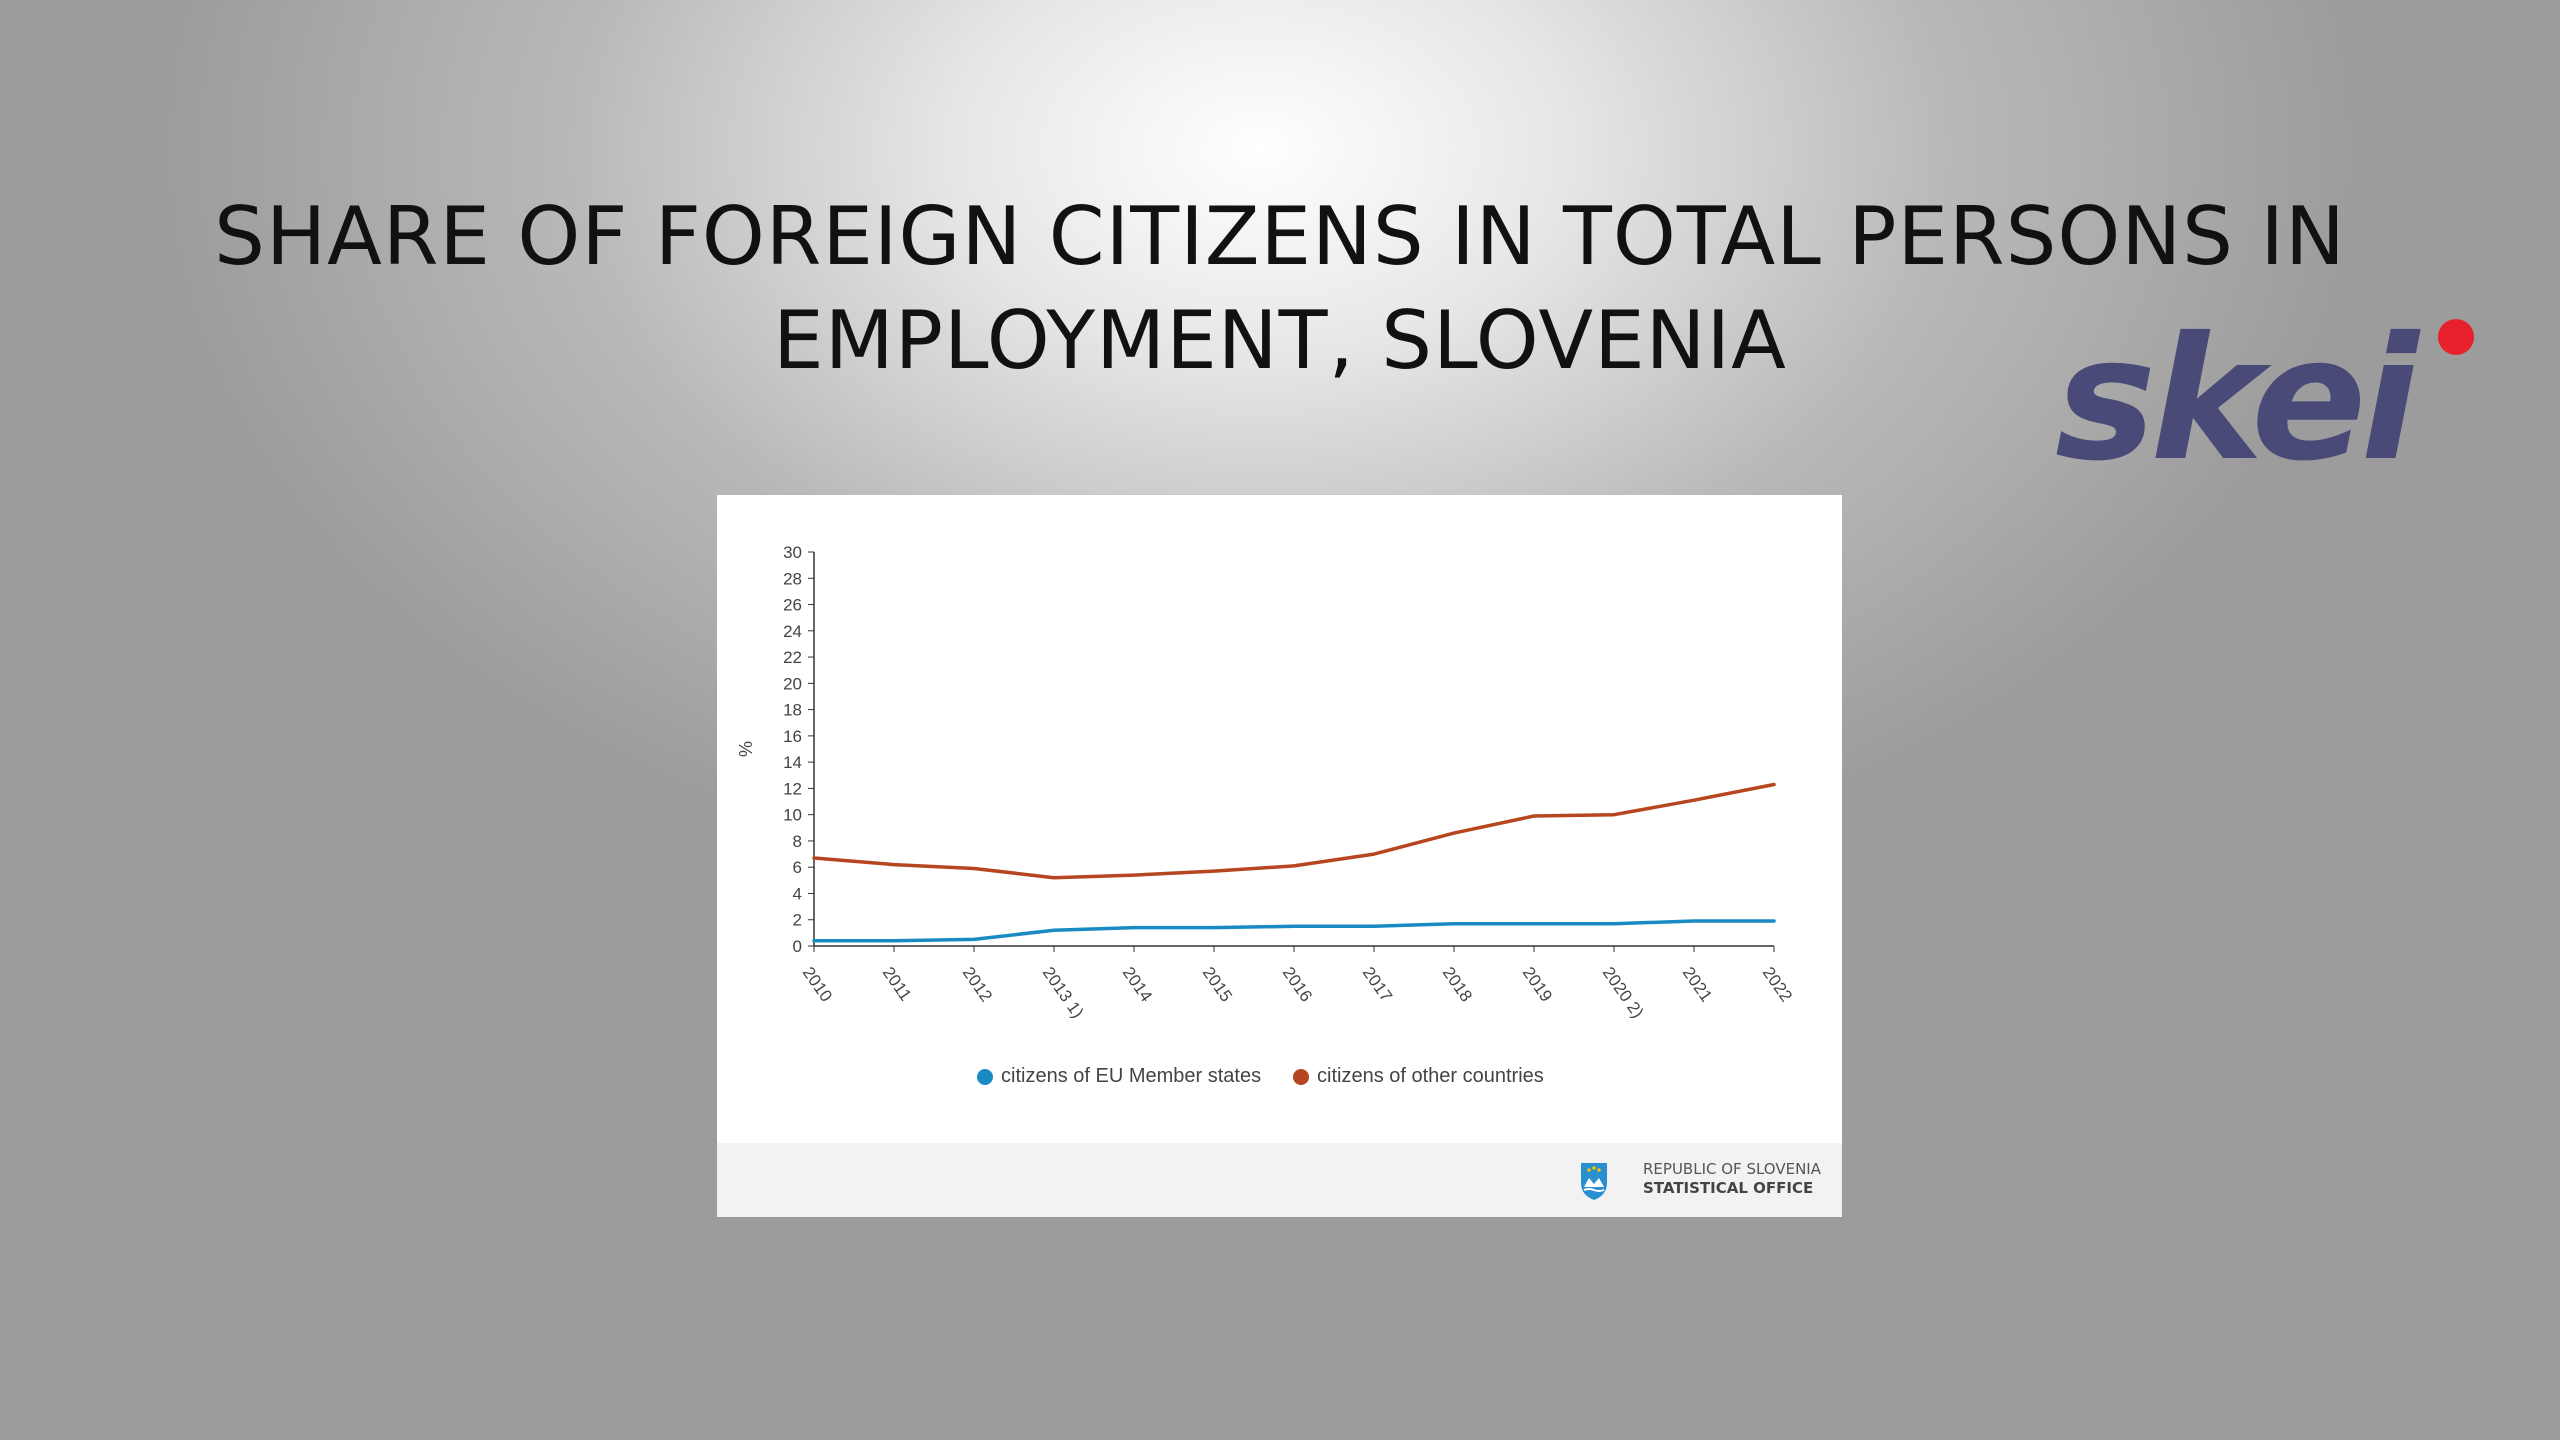 The height and width of the screenshot is (1440, 2560). Describe the element at coordinates (1063, 992) in the screenshot. I see `x-tick-label: 2013 1)` at that location.